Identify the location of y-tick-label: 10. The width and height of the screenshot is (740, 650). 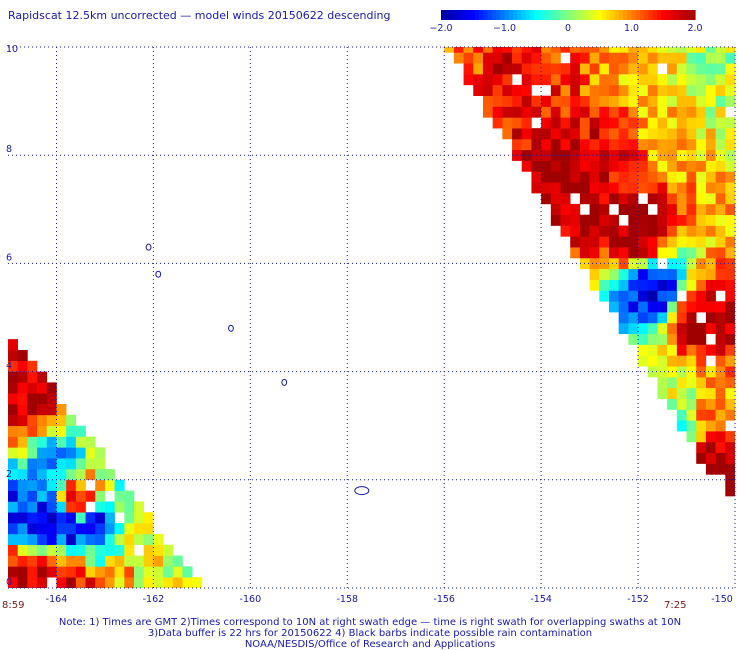
(12, 49).